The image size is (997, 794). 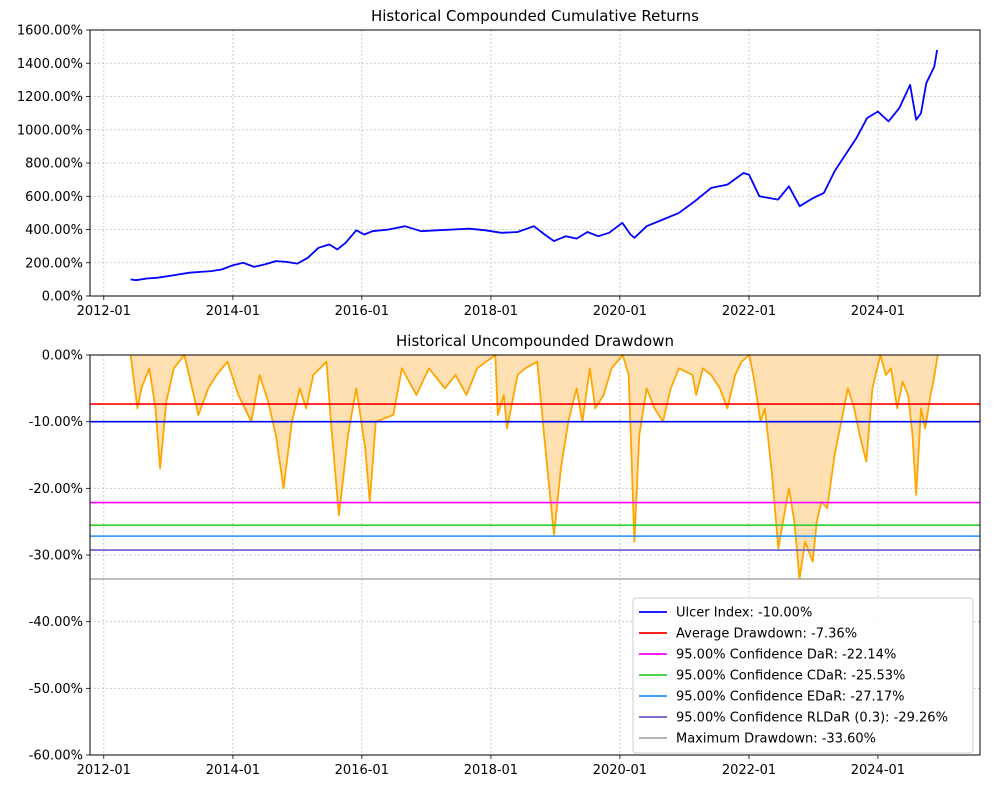 I want to click on y-tick-label: 1600.00%, so click(x=50, y=31).